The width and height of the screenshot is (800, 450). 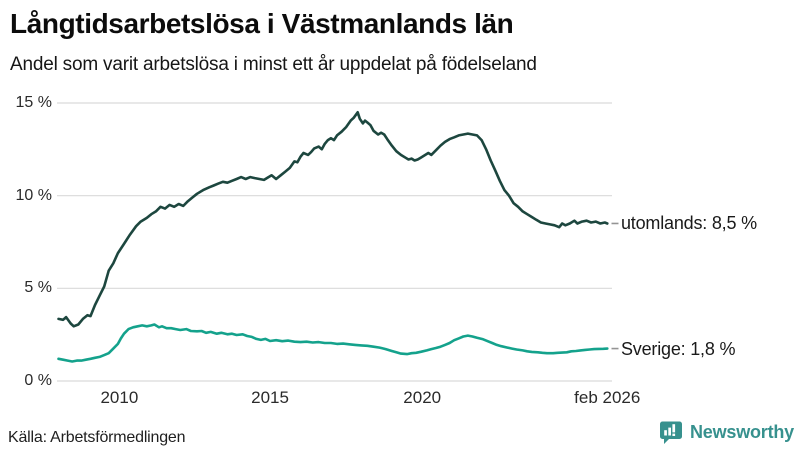 I want to click on chart-title: Långtidsarbetslösa i Västmanlands län, so click(x=262, y=23).